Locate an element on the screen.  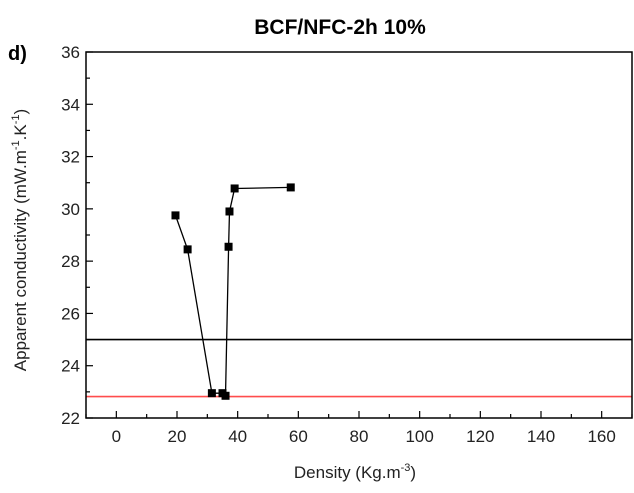
y-tick-label: 36 is located at coordinates (70, 52).